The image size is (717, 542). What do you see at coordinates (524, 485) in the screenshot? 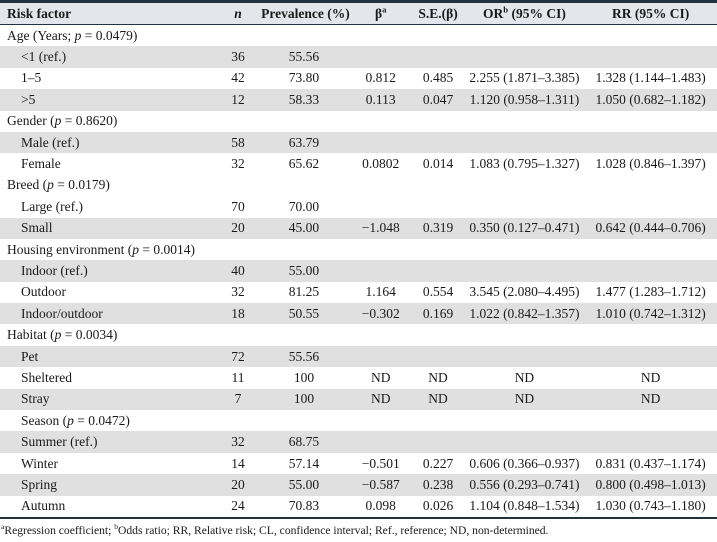
I see `cell-or: 0.556 (0.293–0.741)` at bounding box center [524, 485].